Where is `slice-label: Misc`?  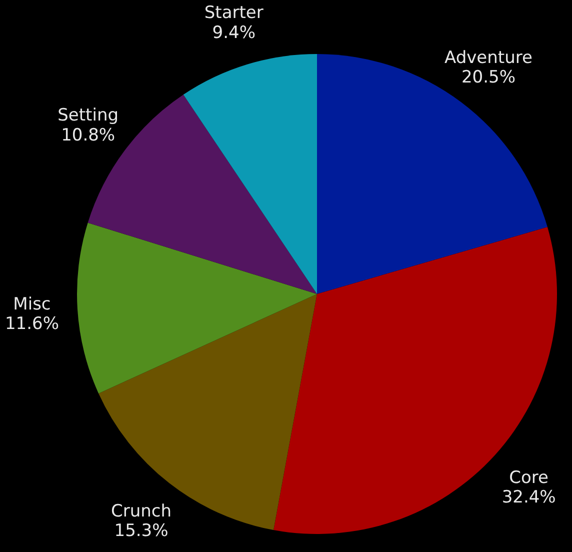
slice-label: Misc is located at coordinates (32, 304).